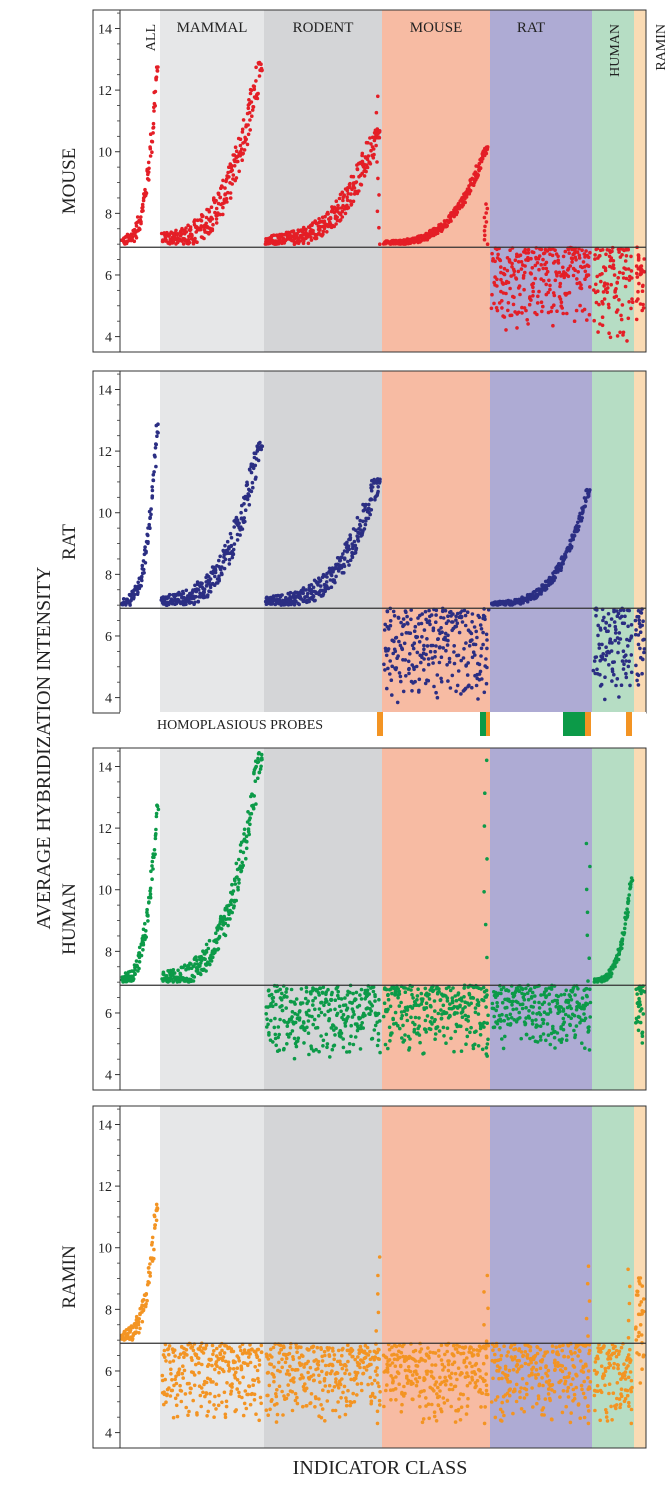 Image resolution: width=668 pixels, height=1494 pixels. Describe the element at coordinates (212, 181) in the screenshot. I see `band-mammal` at that location.